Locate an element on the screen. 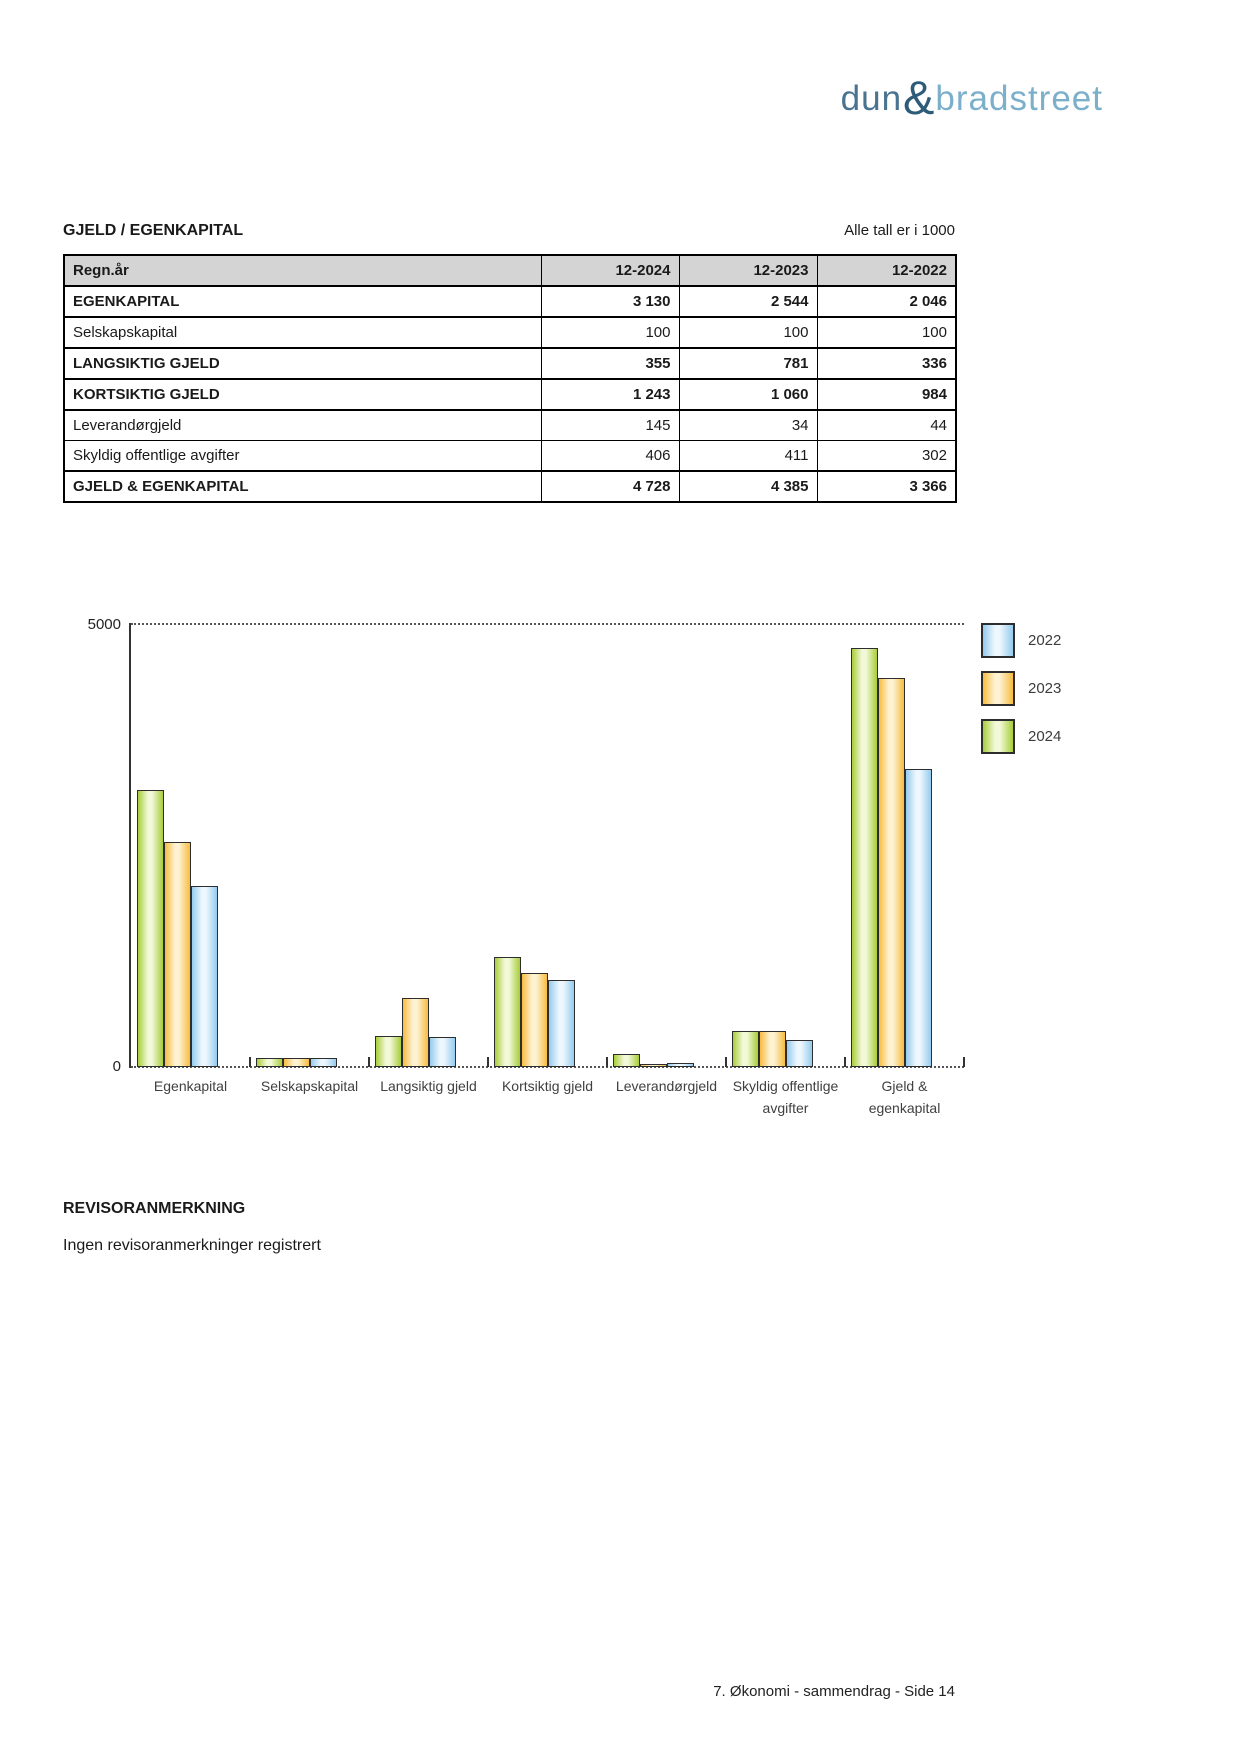  legend-label-2022: 2022 is located at coordinates (1045, 640).